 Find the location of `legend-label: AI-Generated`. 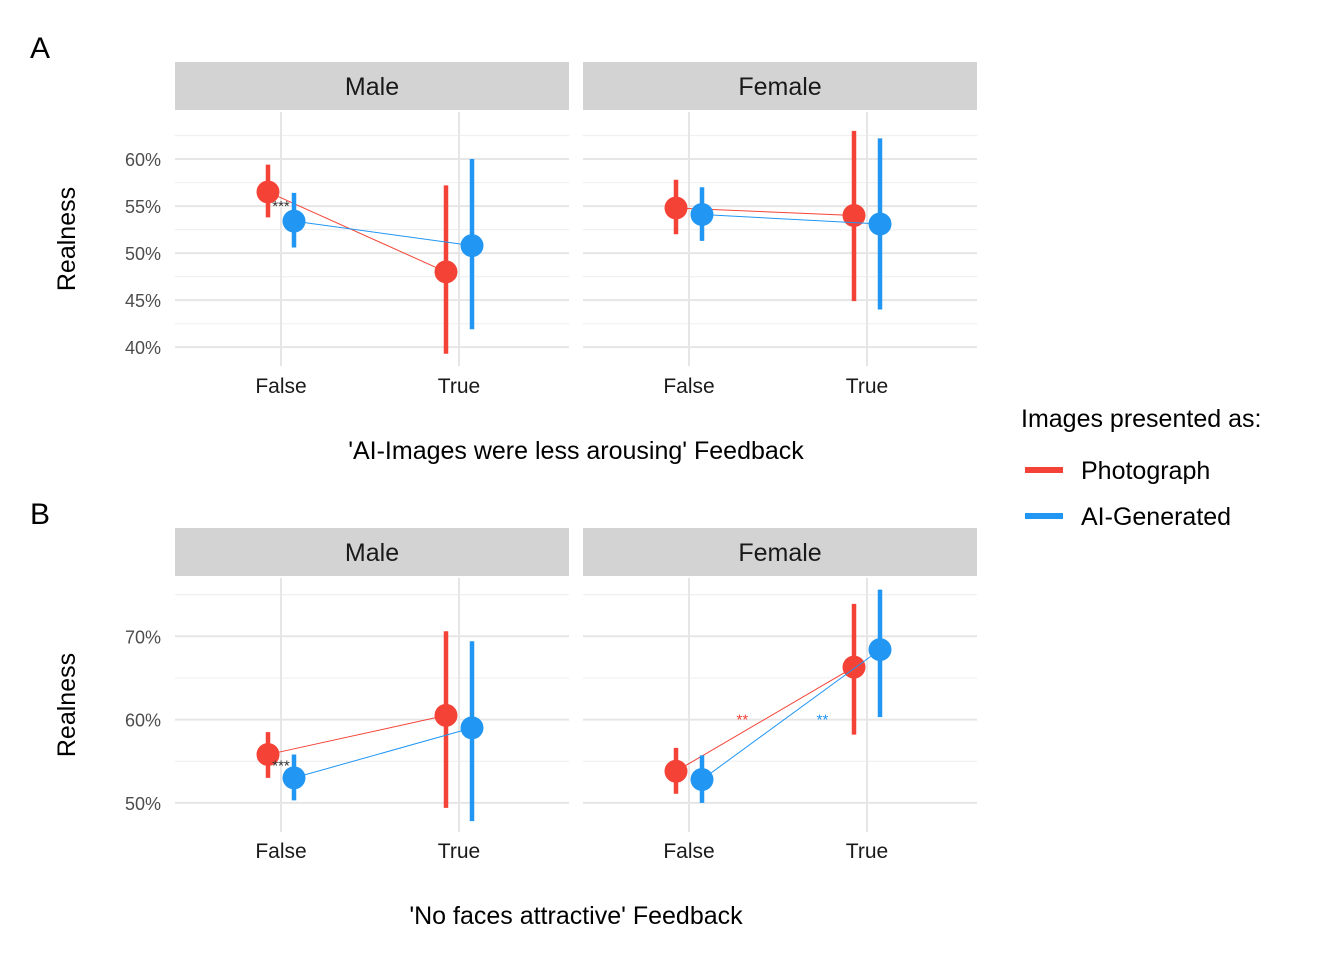

legend-label: AI-Generated is located at coordinates (1156, 517).